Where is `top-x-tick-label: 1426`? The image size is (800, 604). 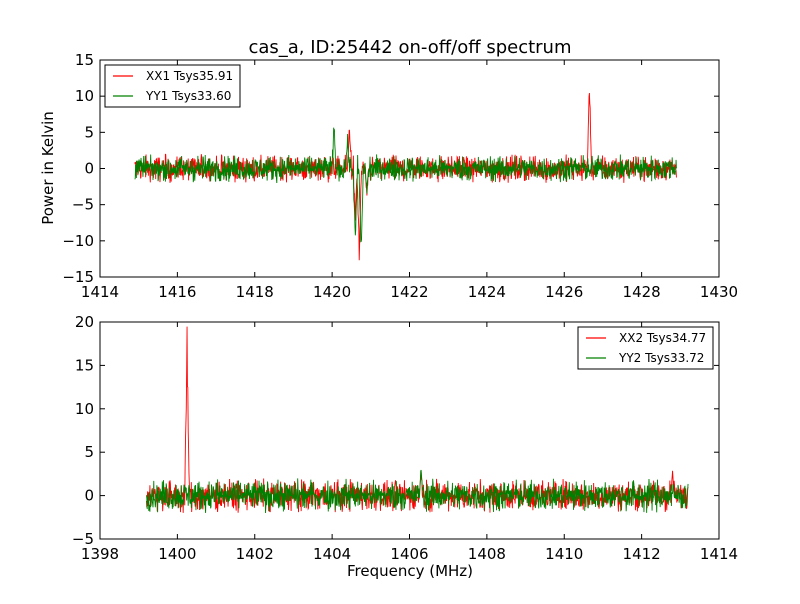 top-x-tick-label: 1426 is located at coordinates (564, 292).